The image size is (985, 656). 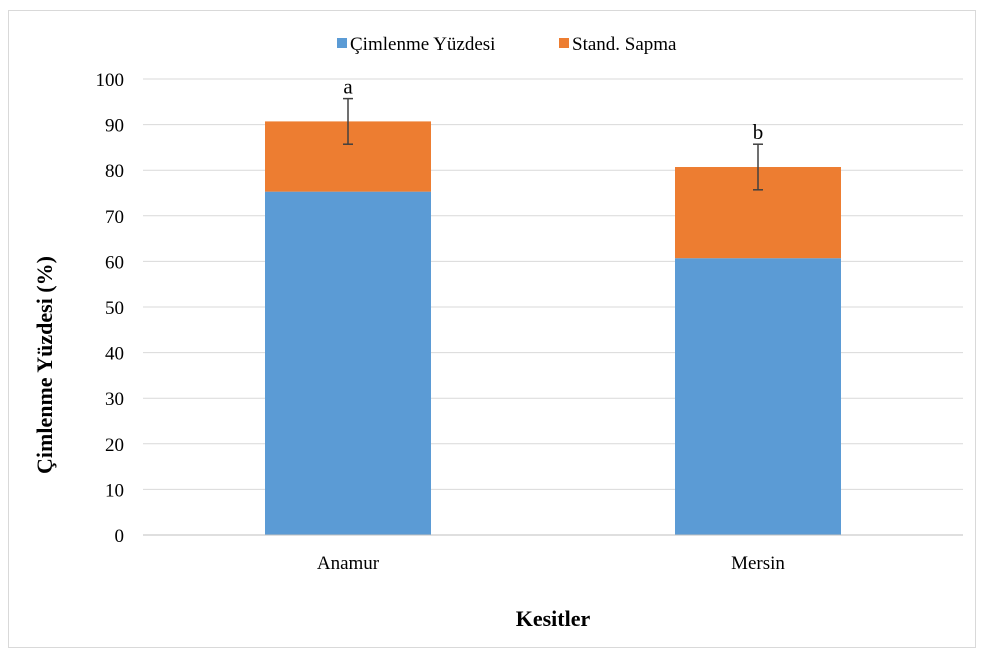 I want to click on y-tick-label: 60, so click(x=114, y=262).